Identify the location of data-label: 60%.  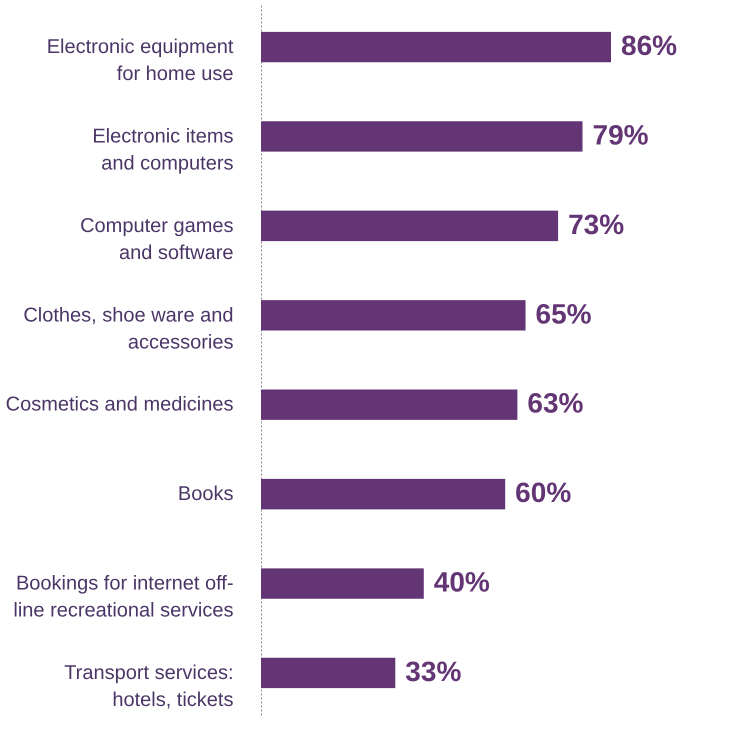
(543, 492).